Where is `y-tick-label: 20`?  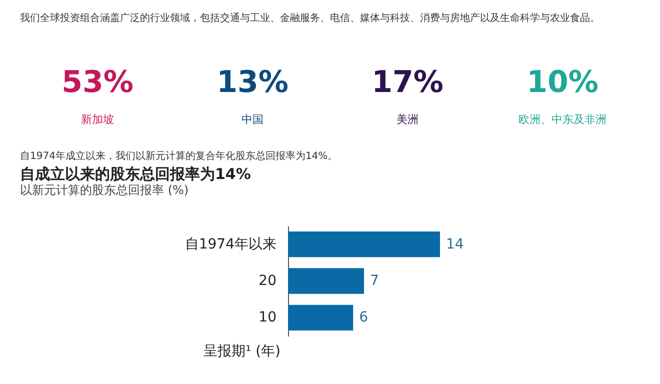 y-tick-label: 20 is located at coordinates (267, 281).